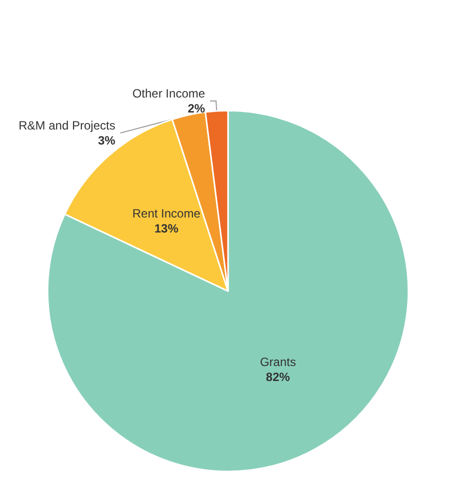  Describe the element at coordinates (278, 377) in the screenshot. I see `data-label: 82%` at that location.